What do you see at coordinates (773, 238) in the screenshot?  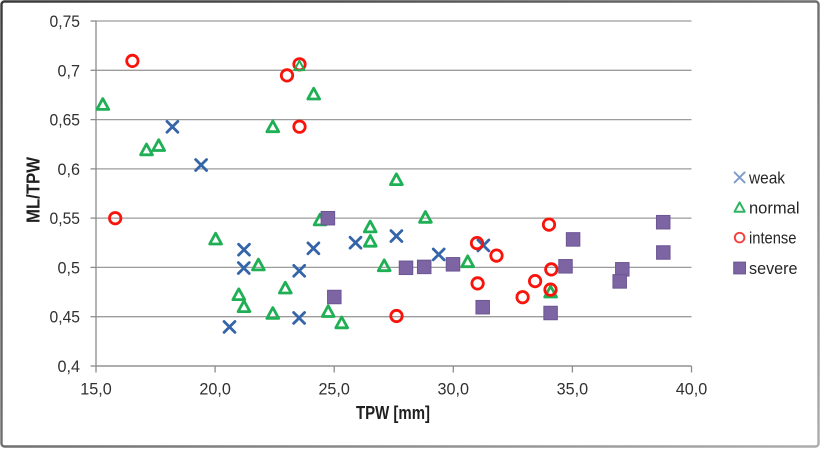 I see `svg-text: intense` at bounding box center [773, 238].